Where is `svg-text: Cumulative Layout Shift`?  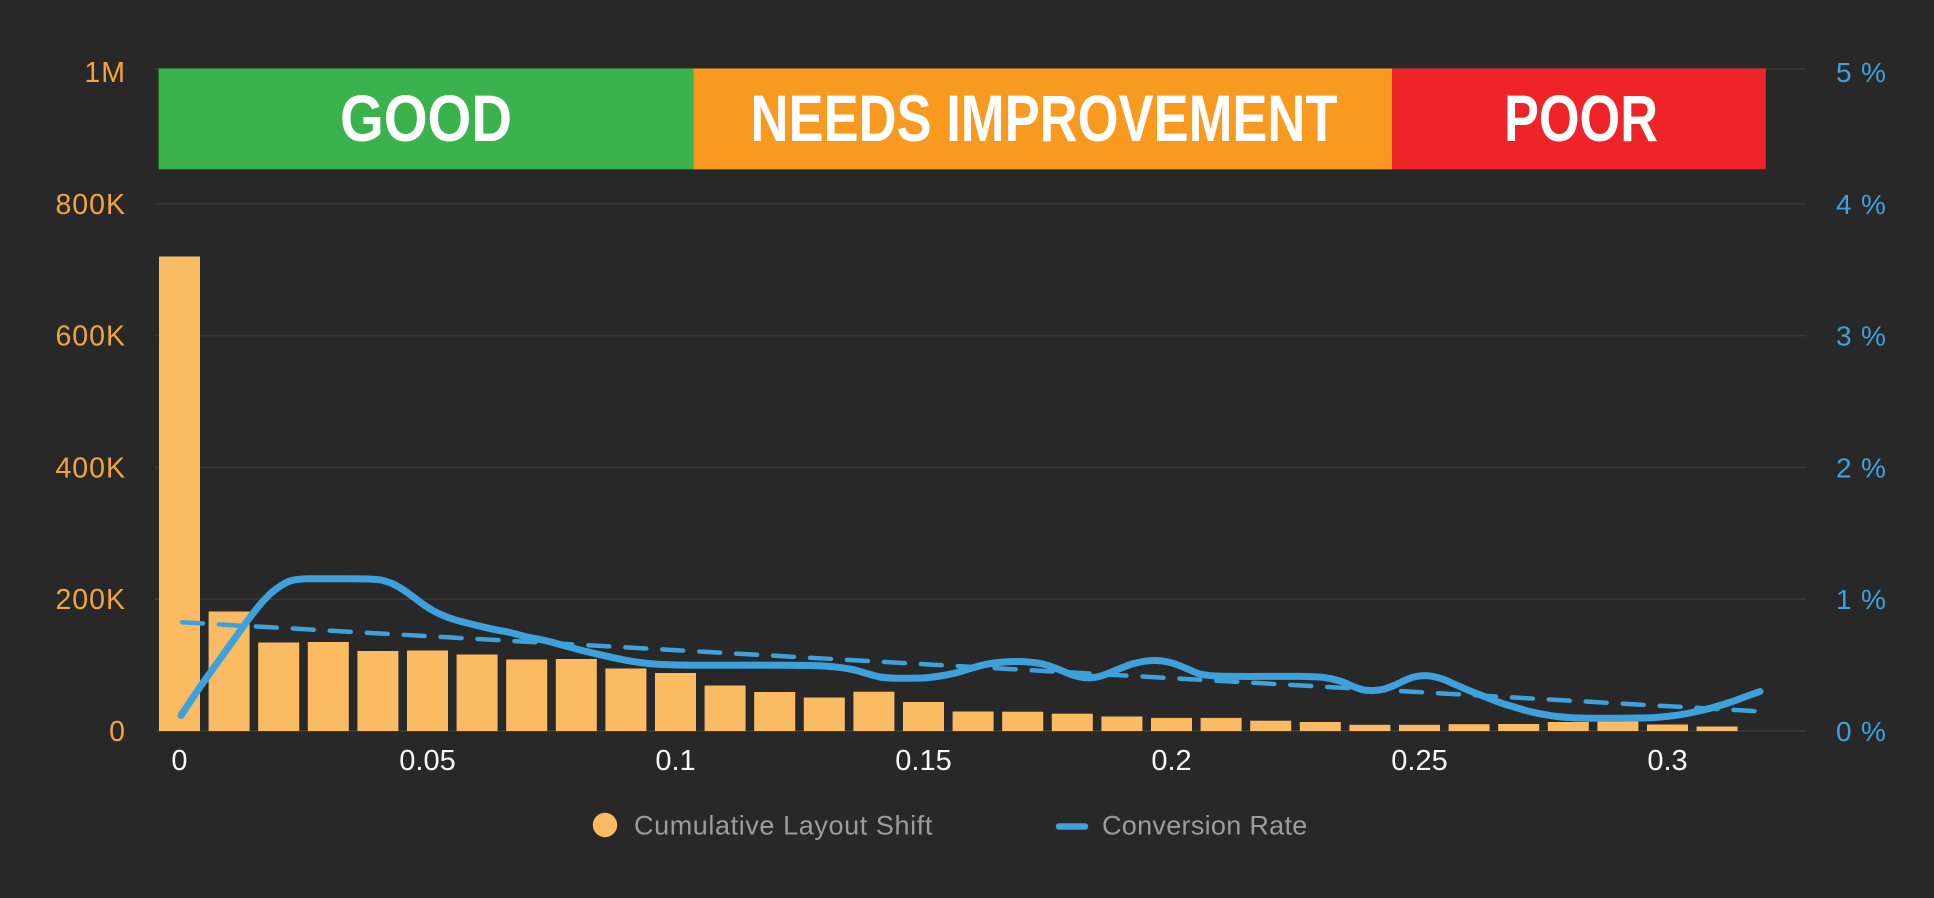
svg-text: Cumulative Layout Shift is located at coordinates (783, 826).